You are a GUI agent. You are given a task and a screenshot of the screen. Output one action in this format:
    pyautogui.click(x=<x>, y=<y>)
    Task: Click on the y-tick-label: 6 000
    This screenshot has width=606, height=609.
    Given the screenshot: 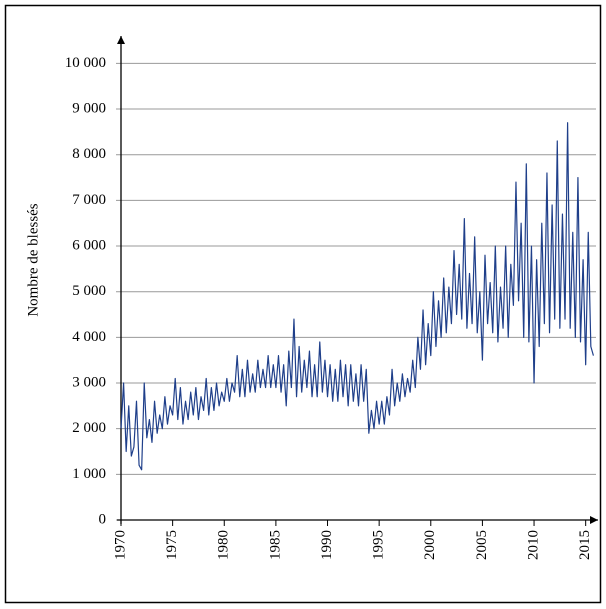 What is the action you would take?
    pyautogui.click(x=89, y=245)
    